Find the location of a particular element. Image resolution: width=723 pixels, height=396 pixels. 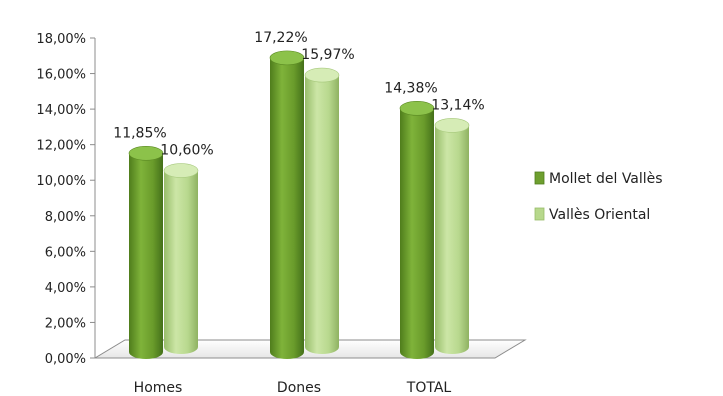

data-label: 13,14% is located at coordinates (457, 105).